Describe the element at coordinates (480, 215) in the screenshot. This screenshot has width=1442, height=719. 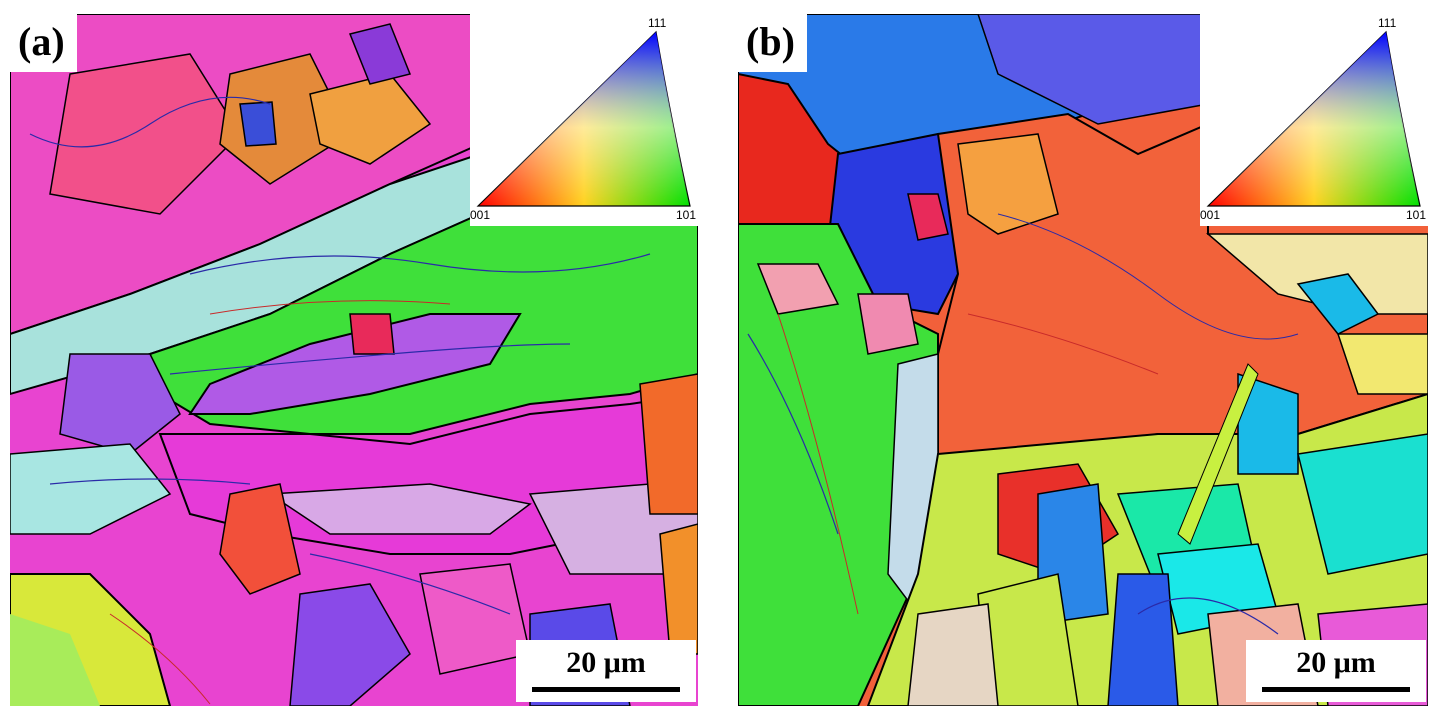
I see `ipf-corner-001-a: 001` at that location.